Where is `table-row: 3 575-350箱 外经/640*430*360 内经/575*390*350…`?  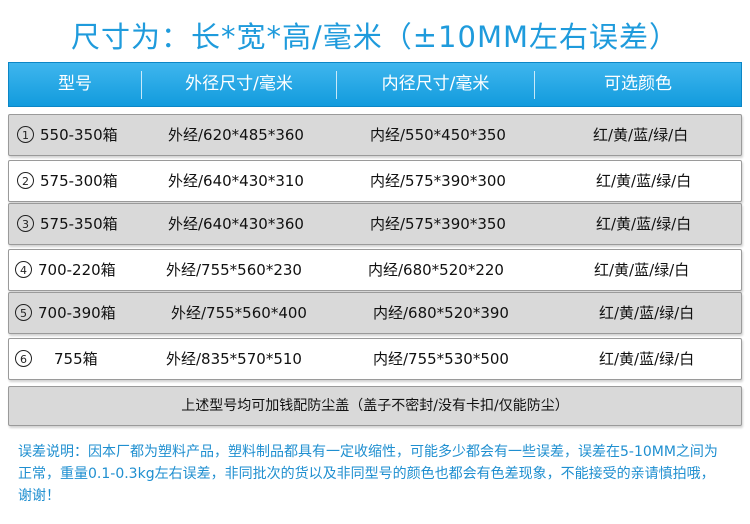
table-row: 3 575-350箱 外经/640*430*360 内经/575*390*350… is located at coordinates (375, 224).